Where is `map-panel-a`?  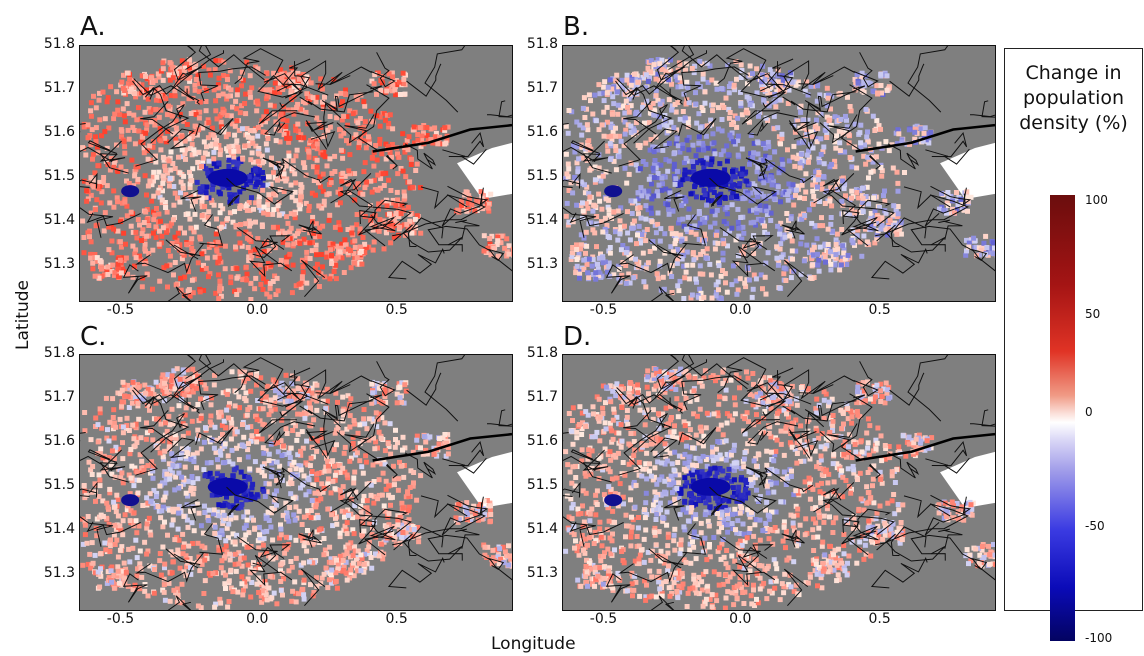
map-panel-a is located at coordinates (296, 173).